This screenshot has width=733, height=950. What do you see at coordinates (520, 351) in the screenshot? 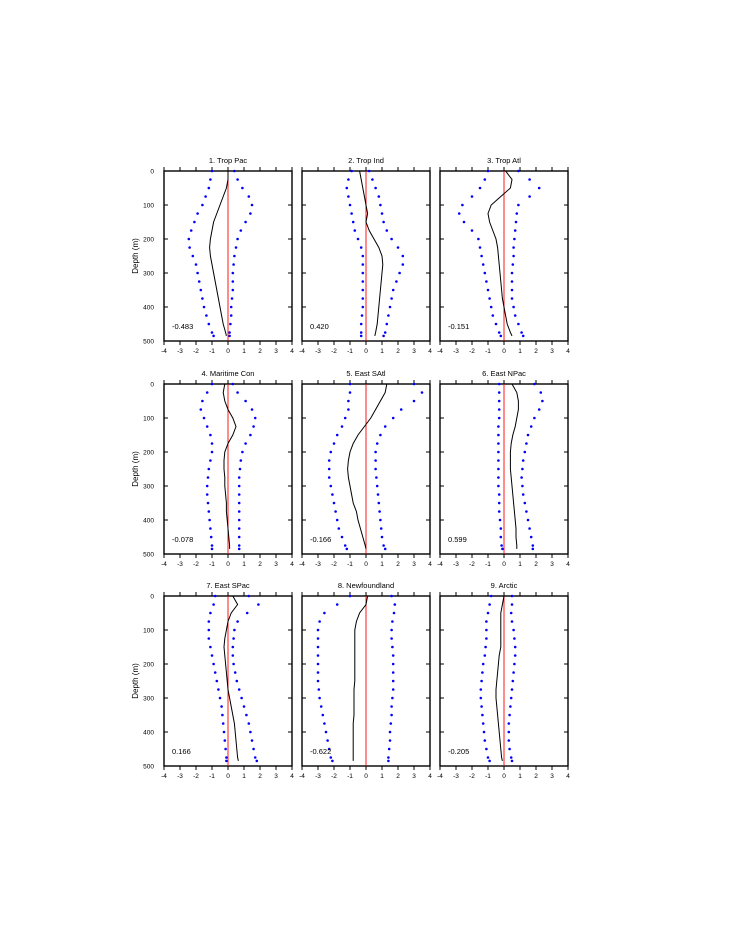
I see `x-tick-label: 1` at bounding box center [520, 351].